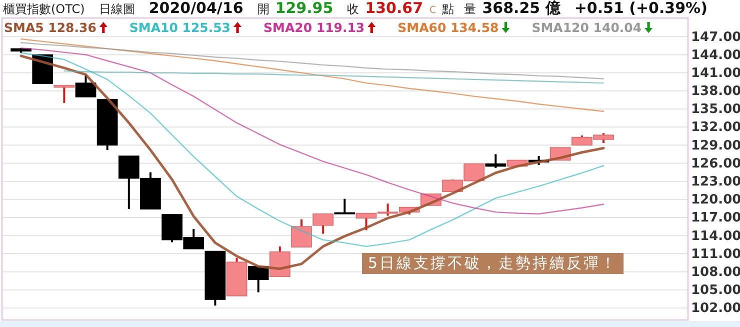 This screenshot has height=327, width=740. What do you see at coordinates (50, 27) in the screenshot?
I see `text: SMA5 128.36` at bounding box center [50, 27].